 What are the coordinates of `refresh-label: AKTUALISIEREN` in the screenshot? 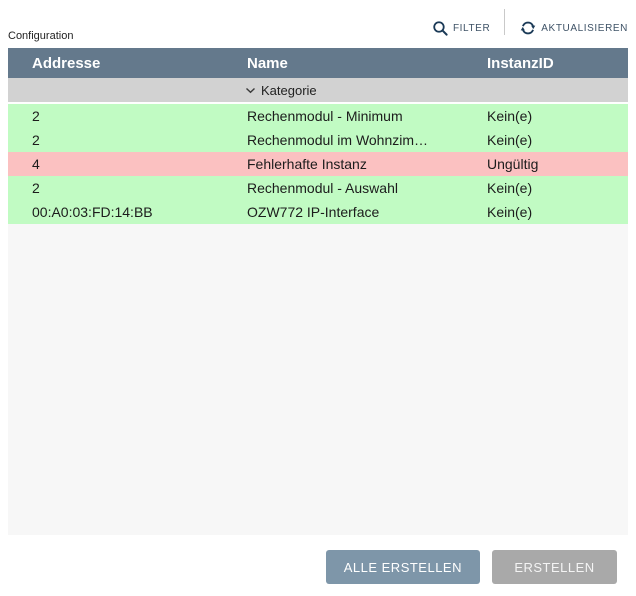 It's located at (584, 28).